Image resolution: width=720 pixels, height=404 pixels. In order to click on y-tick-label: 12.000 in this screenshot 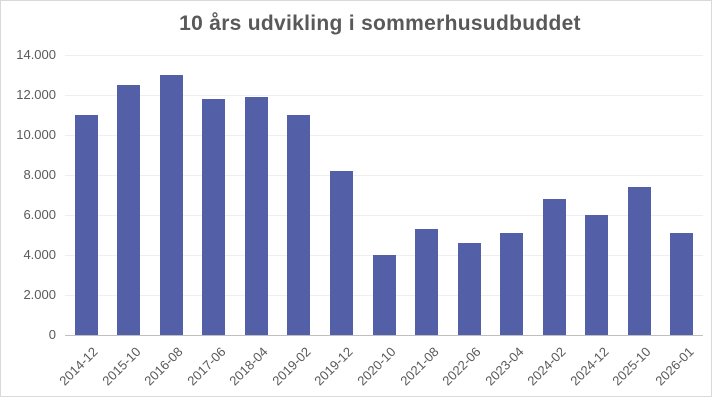, I will do `click(36, 94)`.